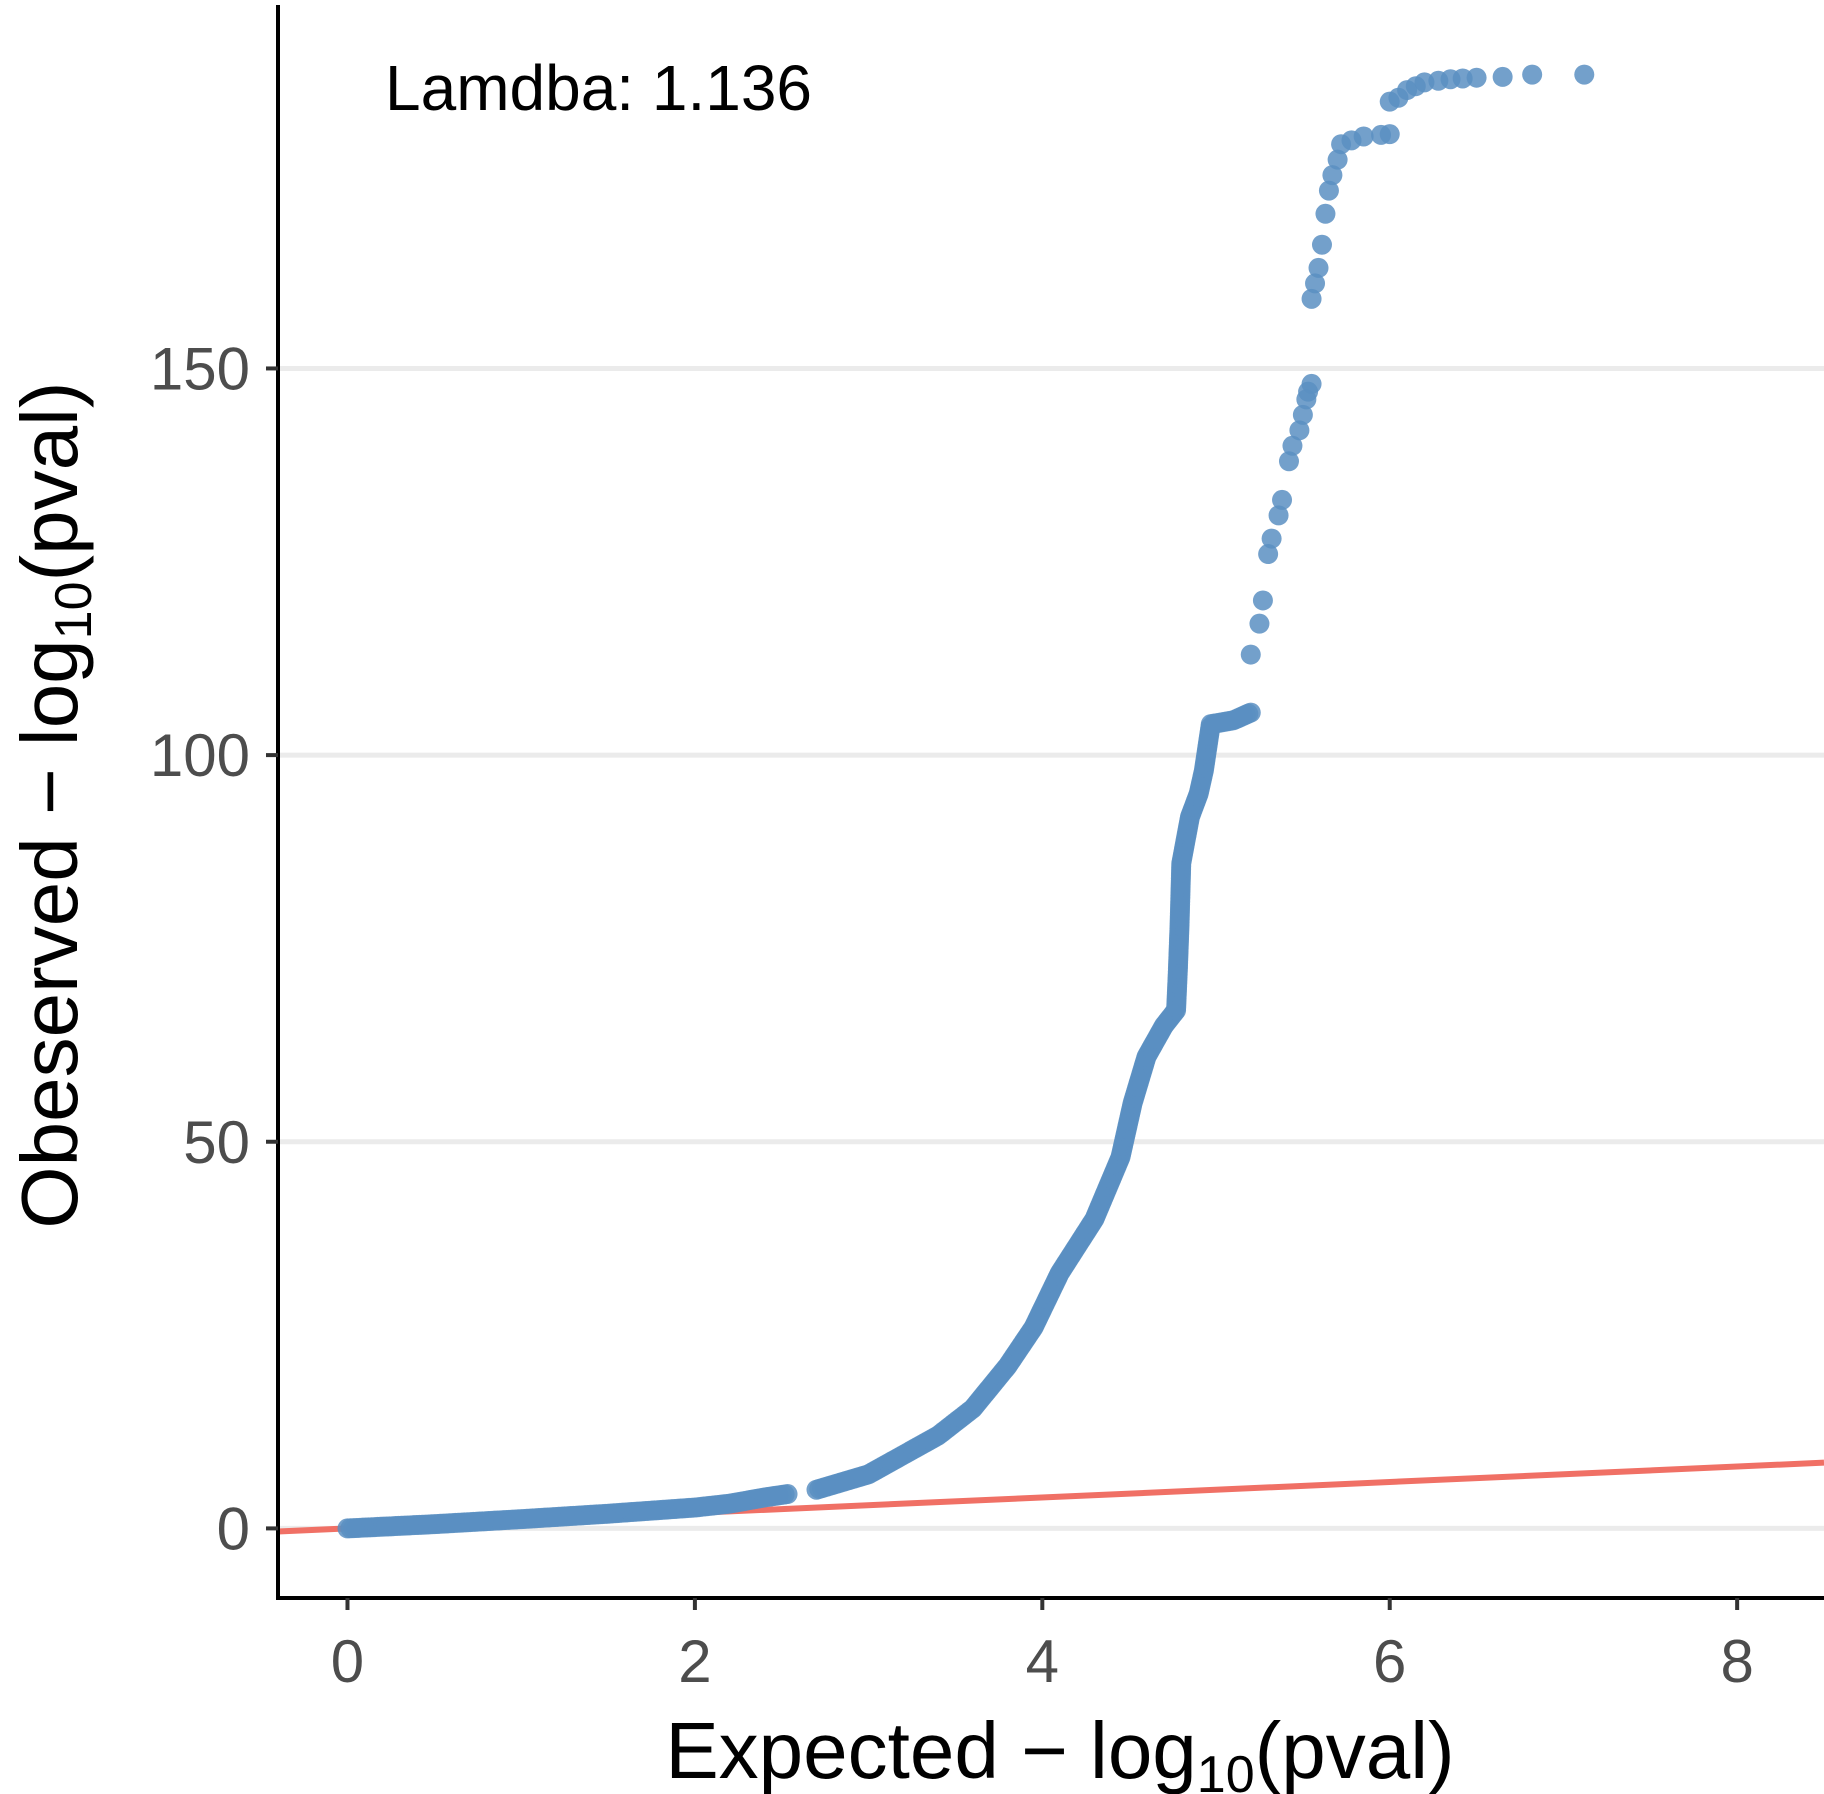 This screenshot has height=1794, width=1824. What do you see at coordinates (1226, 1770) in the screenshot?
I see `x-axis-label-subscript: 10` at bounding box center [1226, 1770].